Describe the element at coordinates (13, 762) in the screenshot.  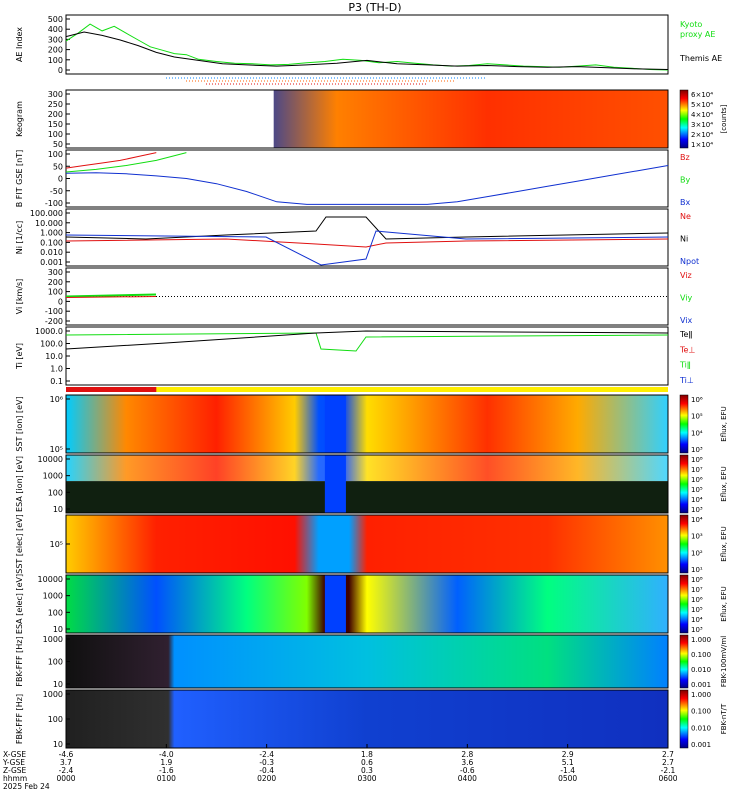
I see `xaxis-row-label: Y-GSE` at that location.